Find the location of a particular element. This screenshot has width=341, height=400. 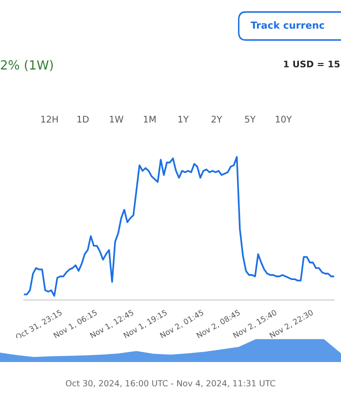

text: Track currenc is located at coordinates (287, 25).